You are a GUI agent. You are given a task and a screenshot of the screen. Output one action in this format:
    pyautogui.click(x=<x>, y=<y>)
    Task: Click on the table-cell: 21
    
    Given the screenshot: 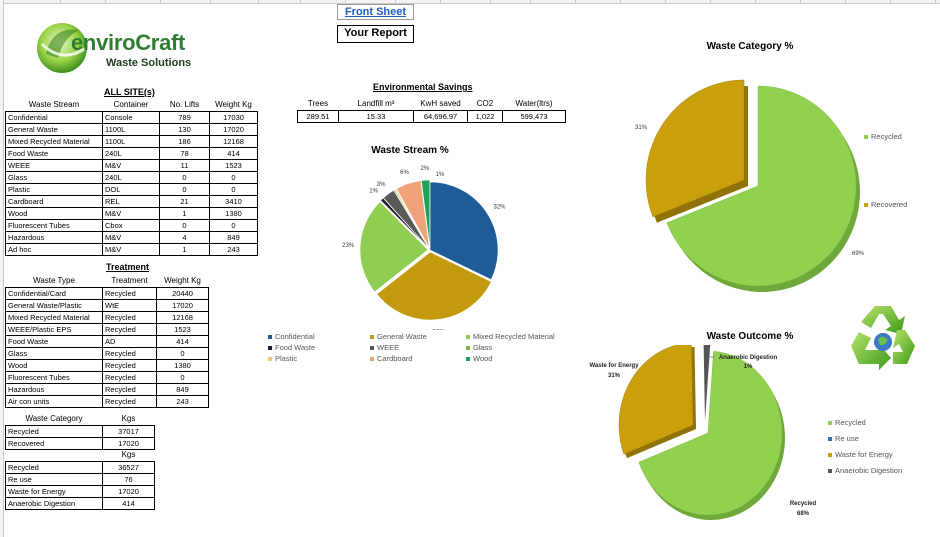 What is the action you would take?
    pyautogui.click(x=184, y=201)
    